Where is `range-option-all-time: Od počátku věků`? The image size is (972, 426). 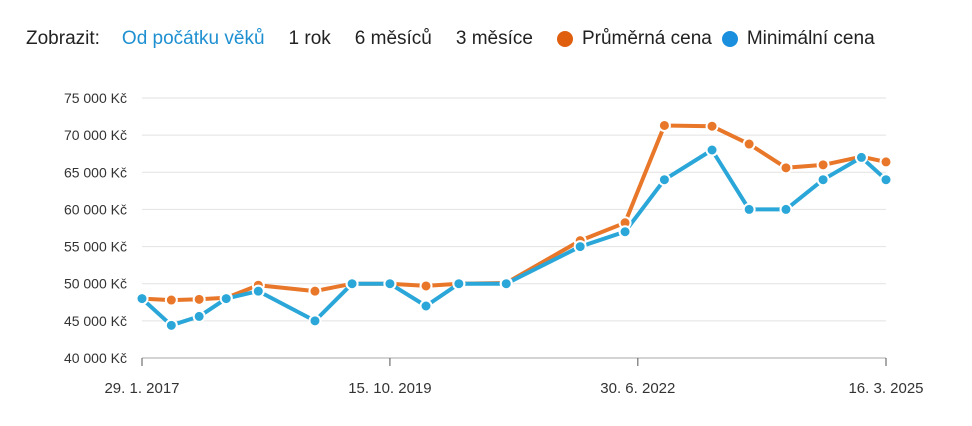
range-option-all-time: Od počátku věků is located at coordinates (193, 38).